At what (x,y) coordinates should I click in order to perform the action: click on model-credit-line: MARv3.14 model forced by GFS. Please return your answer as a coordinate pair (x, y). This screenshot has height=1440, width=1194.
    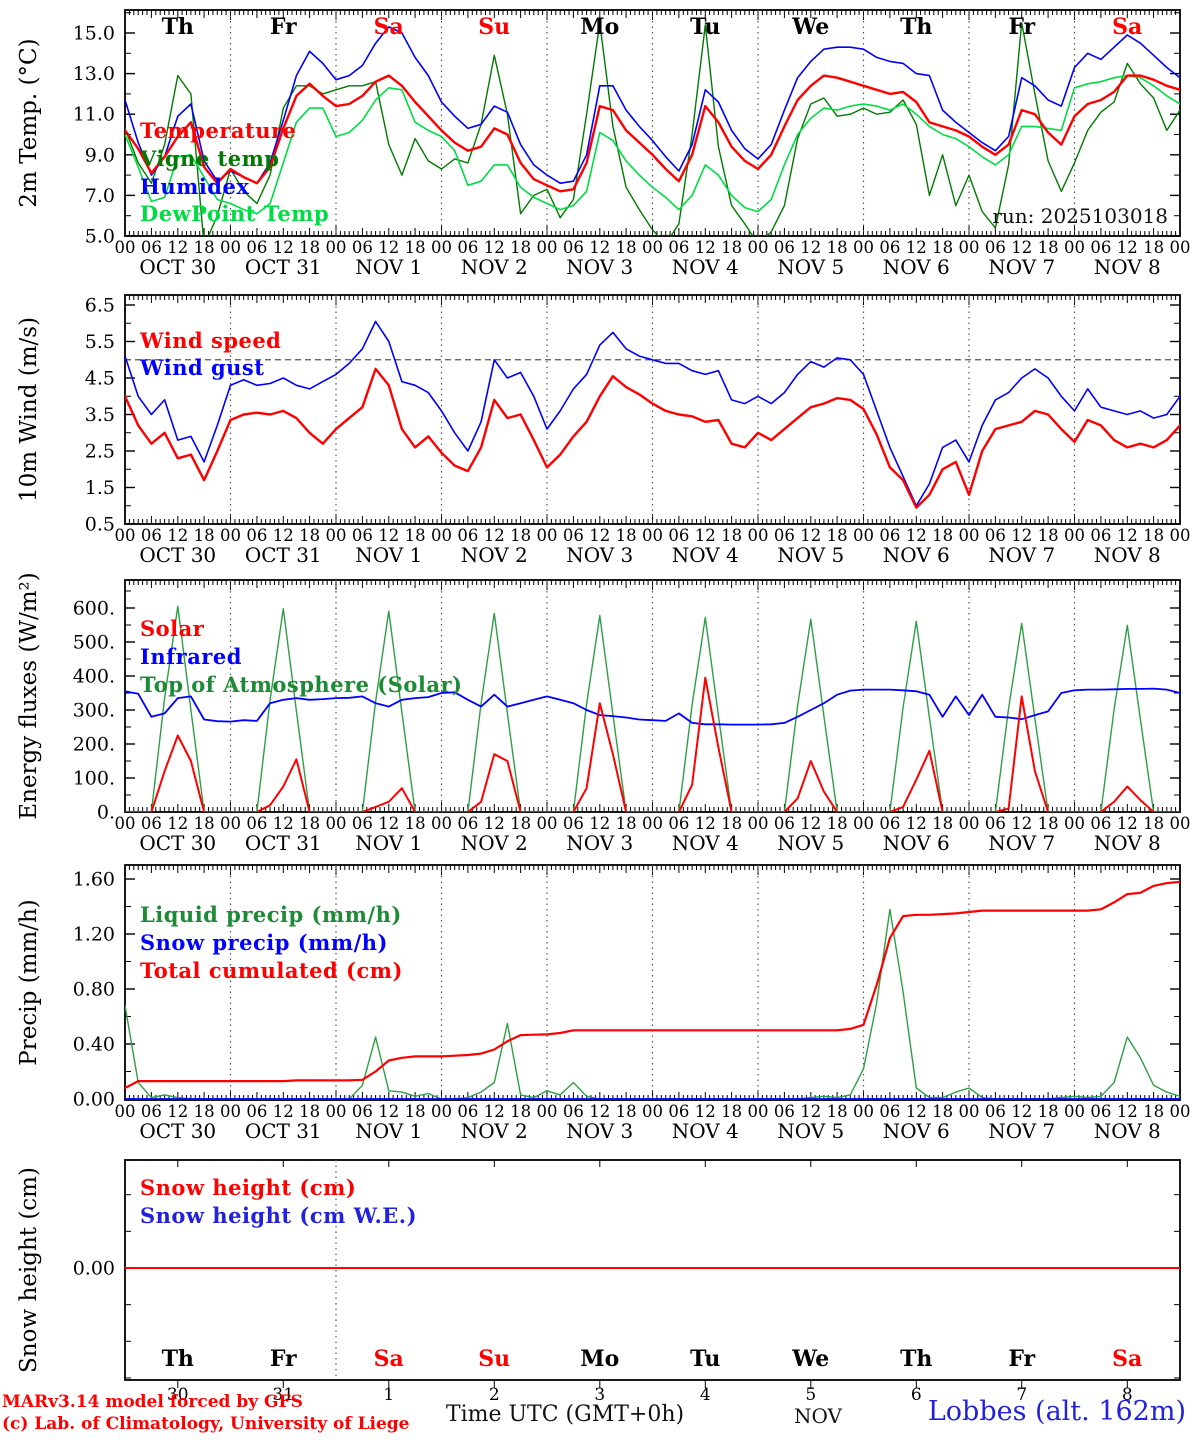
    Looking at the image, I should click on (152, 1402).